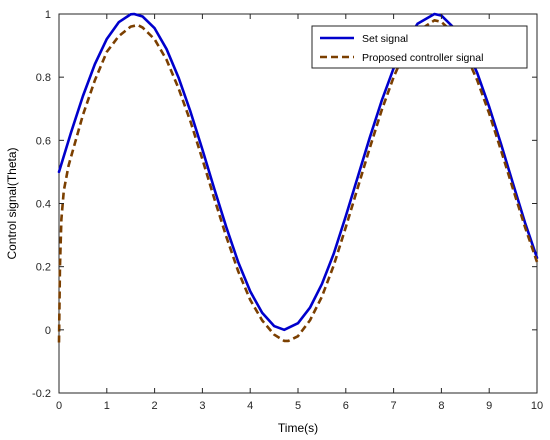 This screenshot has height=440, width=550. What do you see at coordinates (537, 406) in the screenshot?
I see `x-tick-label: 10` at bounding box center [537, 406].